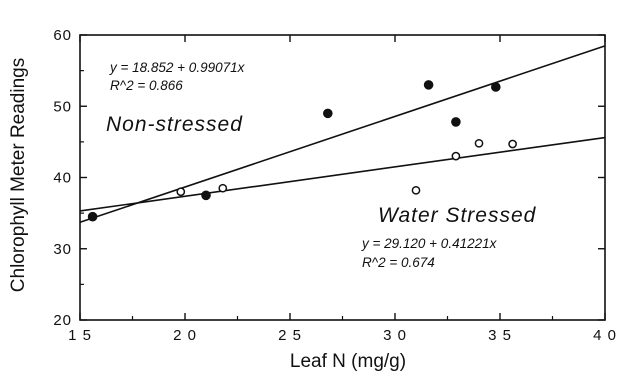  What do you see at coordinates (348, 361) in the screenshot?
I see `x-axis-title: Leaf N (mg/g)` at bounding box center [348, 361].